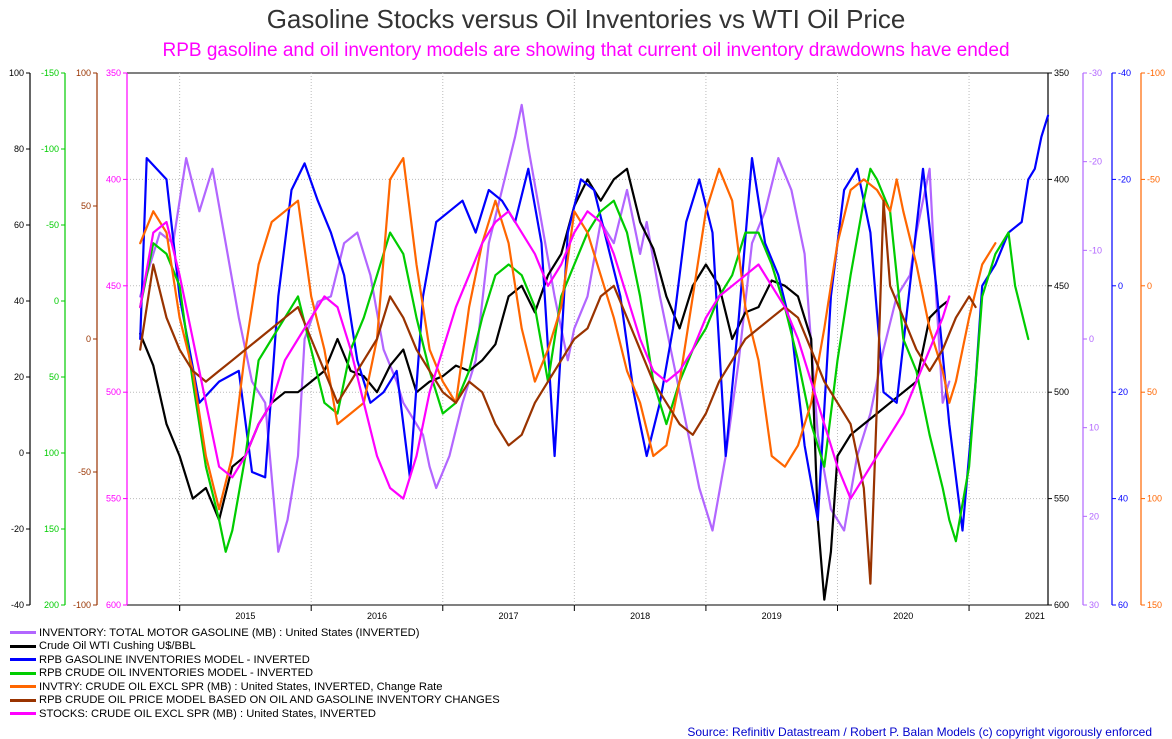 This screenshot has width=1172, height=739. I want to click on x-tick-label: 2021, so click(1035, 615).